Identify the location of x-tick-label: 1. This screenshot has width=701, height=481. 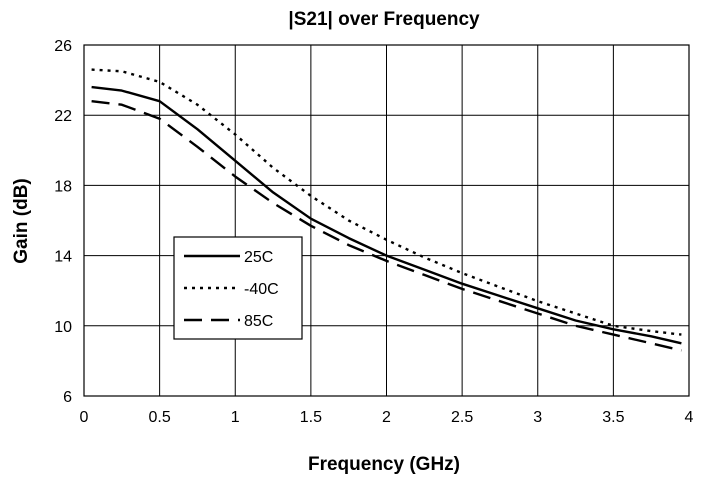
(235, 417).